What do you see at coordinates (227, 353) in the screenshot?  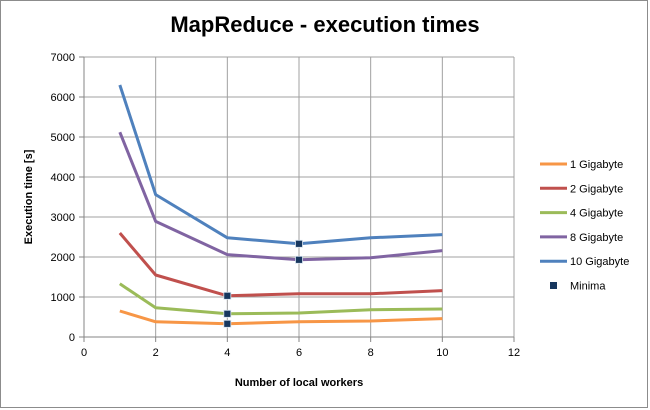 I see `x-tick-label: 4` at bounding box center [227, 353].